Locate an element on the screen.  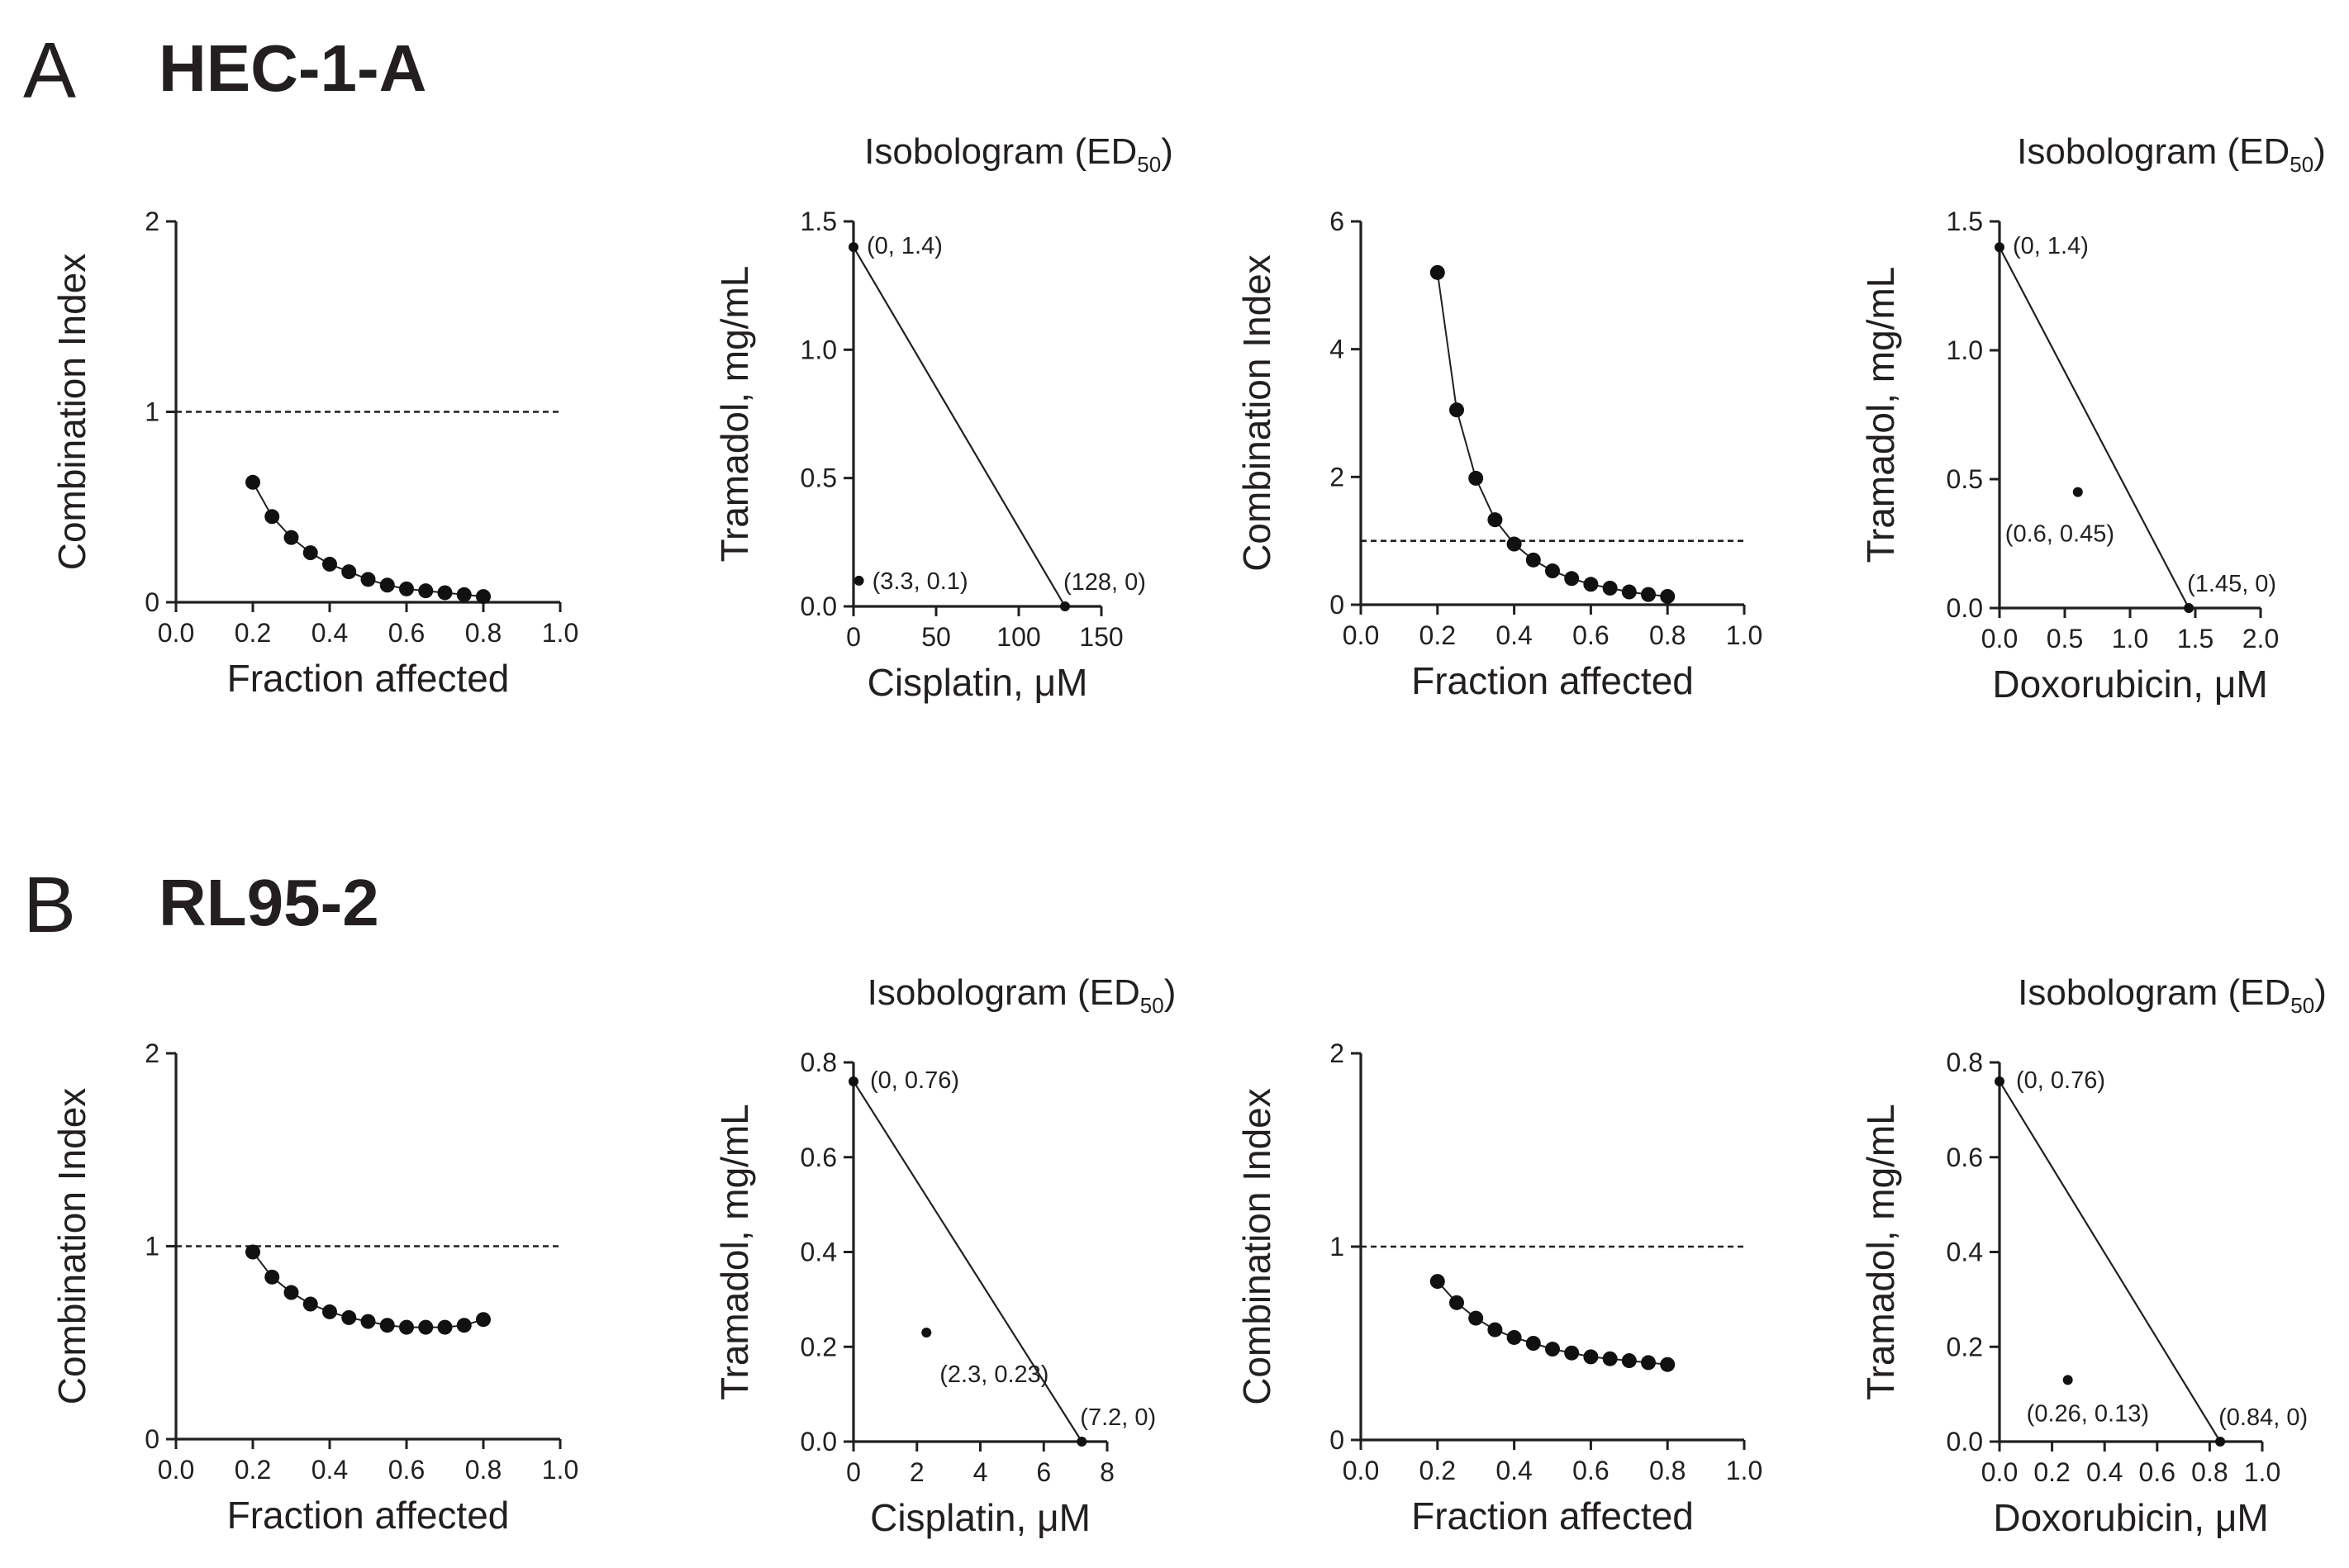
x-axis-label: Cisplatin, μM is located at coordinates (978, 682).